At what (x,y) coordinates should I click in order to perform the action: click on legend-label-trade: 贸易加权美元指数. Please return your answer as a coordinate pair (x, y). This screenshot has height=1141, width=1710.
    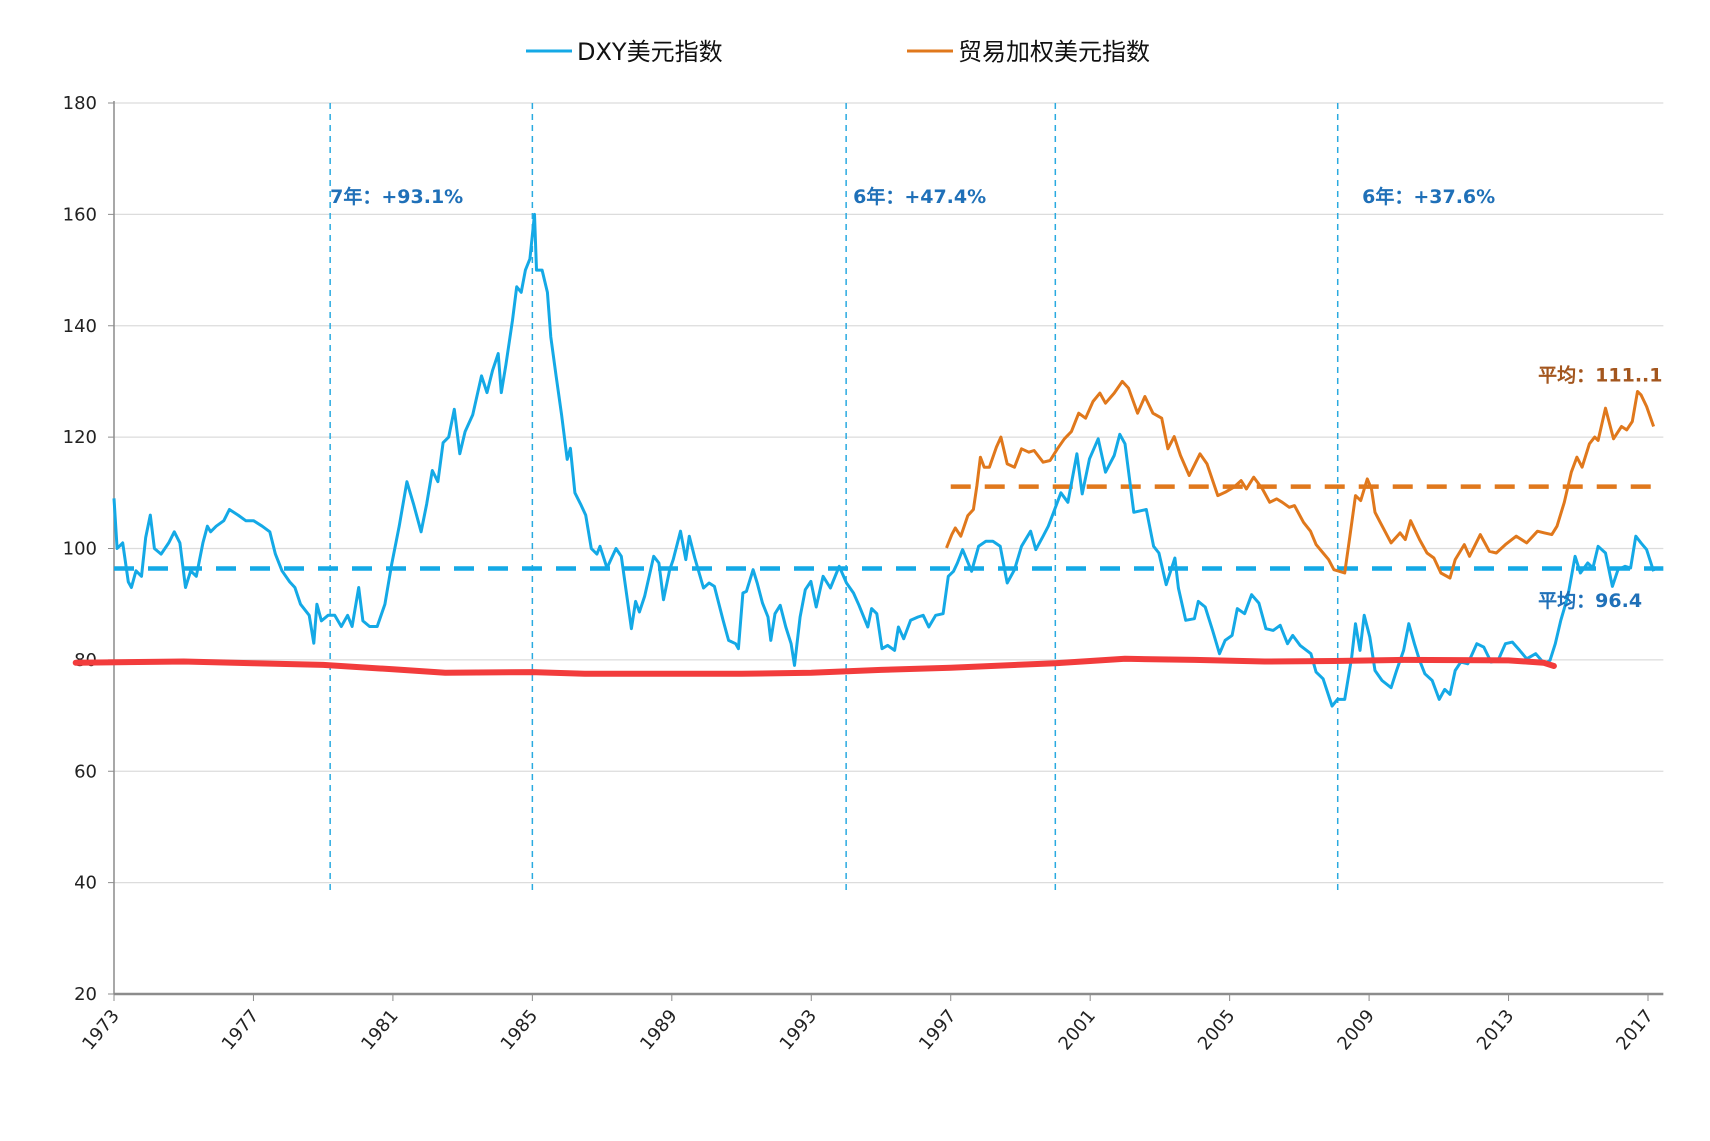
    Looking at the image, I should click on (1054, 52).